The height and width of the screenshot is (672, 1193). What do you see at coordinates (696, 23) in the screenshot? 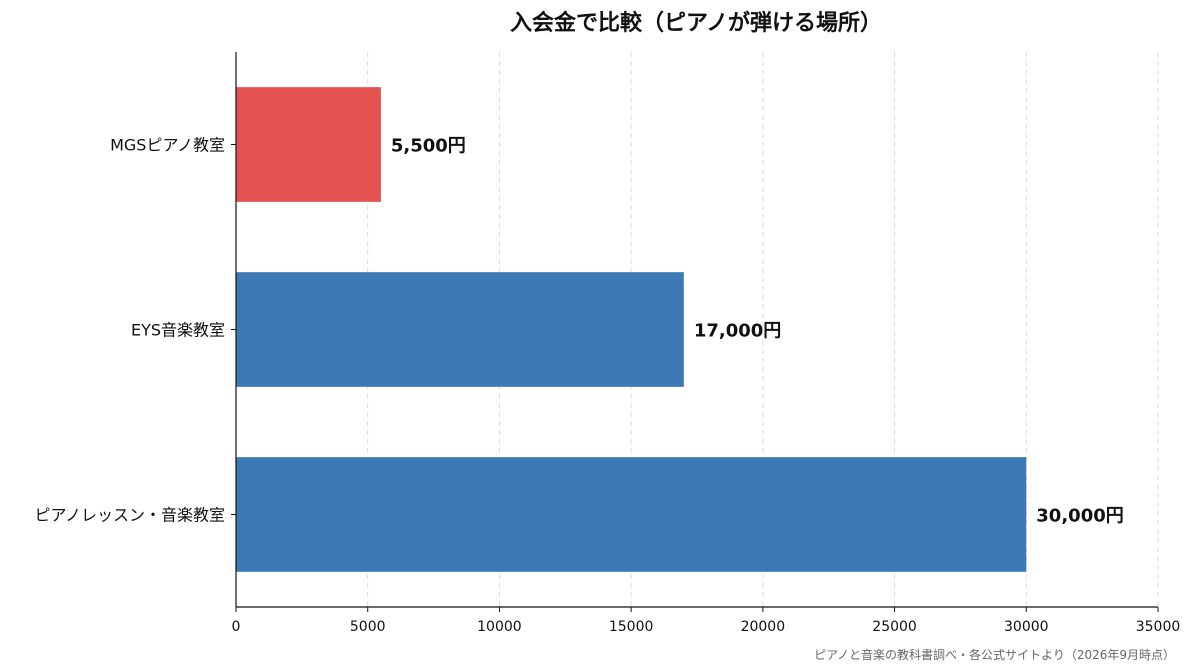
I see `chart-title: 入会金で比較（ピアノが弾ける場所）` at bounding box center [696, 23].